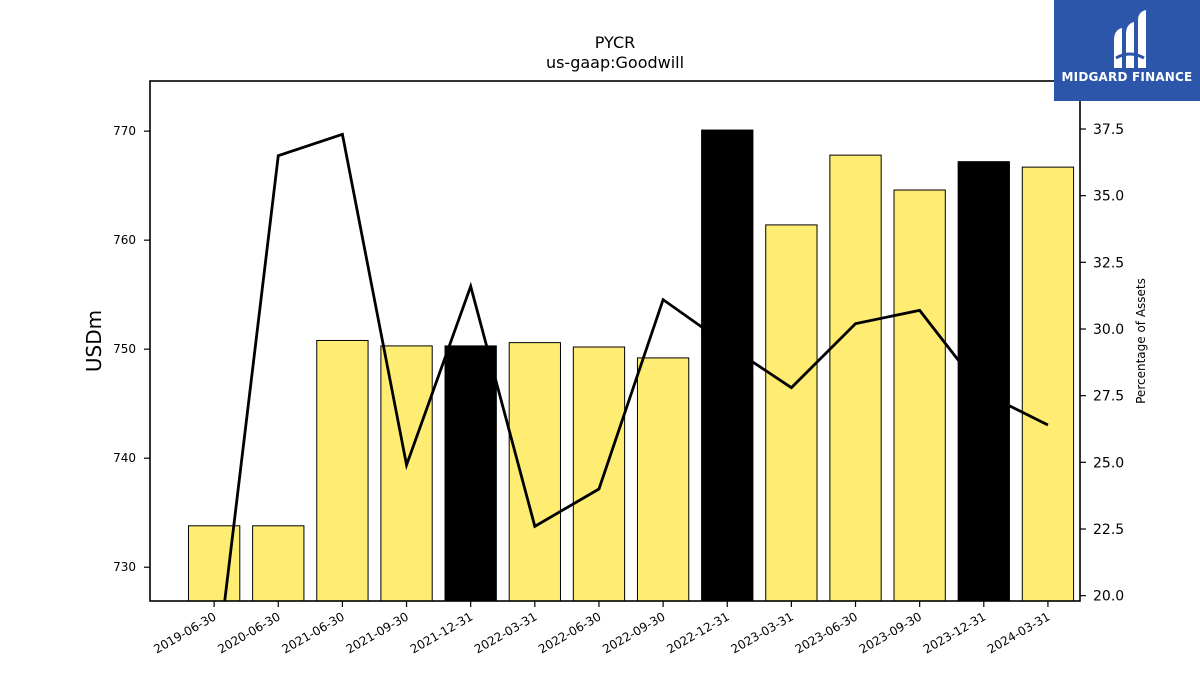 Image resolution: width=1200 pixels, height=675 pixels. I want to click on y2-axis-title: Percentage of Assets, so click(1141, 341).